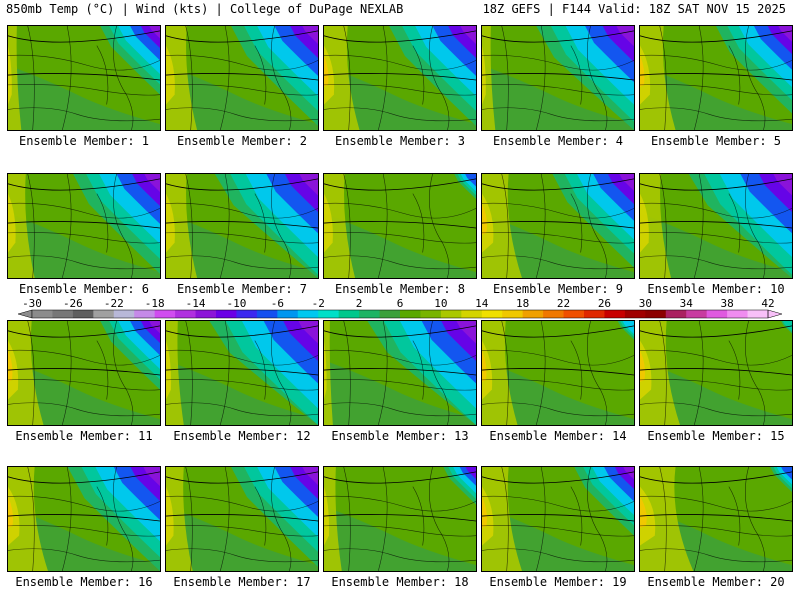  Describe the element at coordinates (359, 304) in the screenshot. I see `colorbar-tick-label: 2` at that location.